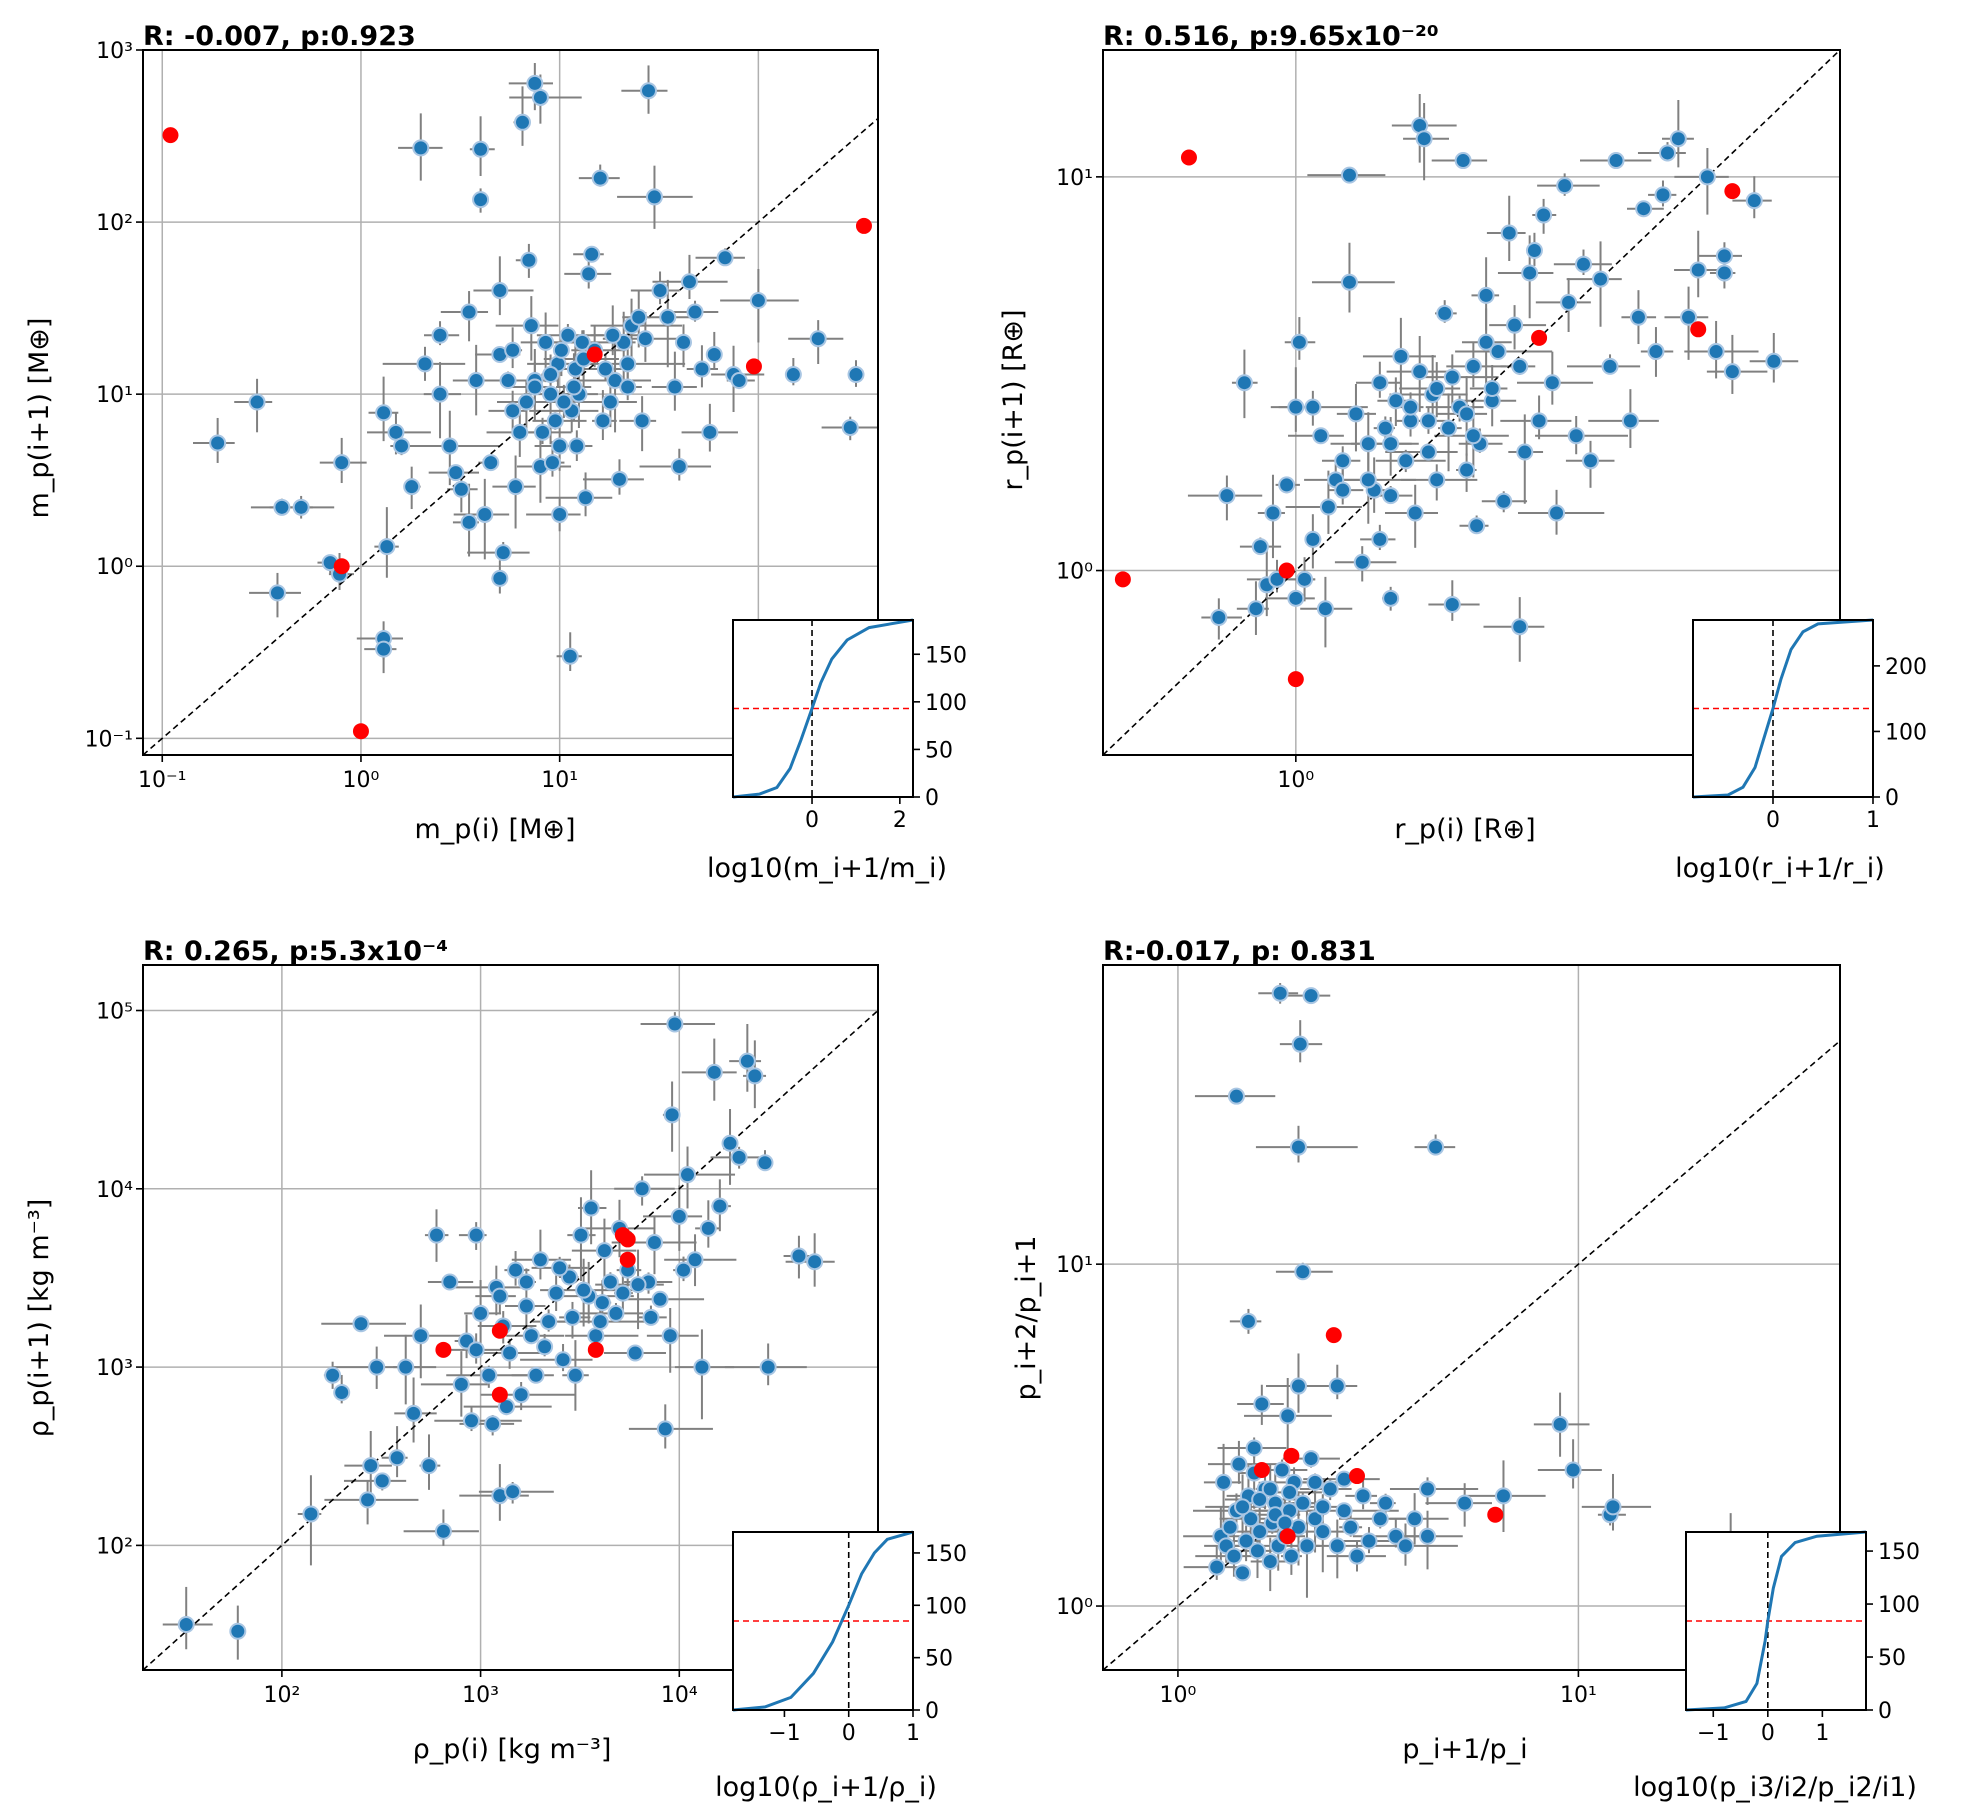  I want to click on x-axis-label: ρ_p(i) [kg m⁻³], so click(512, 1749).